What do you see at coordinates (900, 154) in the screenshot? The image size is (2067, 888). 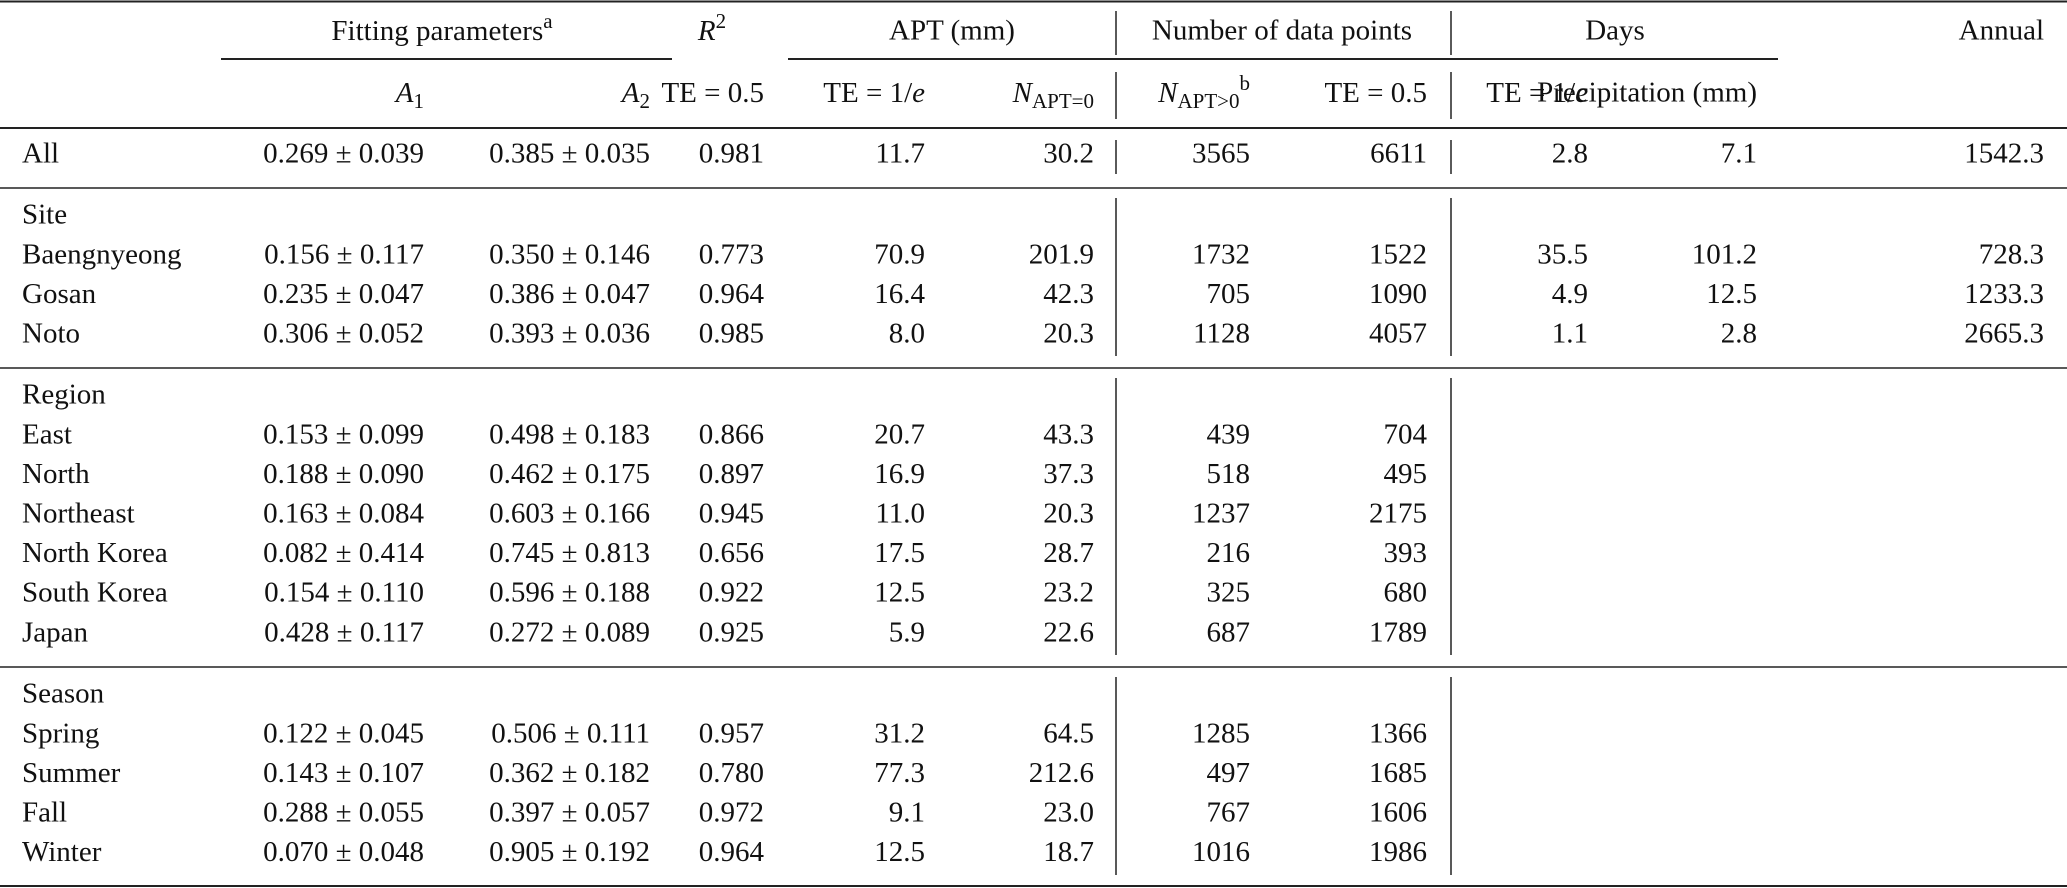 I see `cell-text: 11.7` at bounding box center [900, 154].